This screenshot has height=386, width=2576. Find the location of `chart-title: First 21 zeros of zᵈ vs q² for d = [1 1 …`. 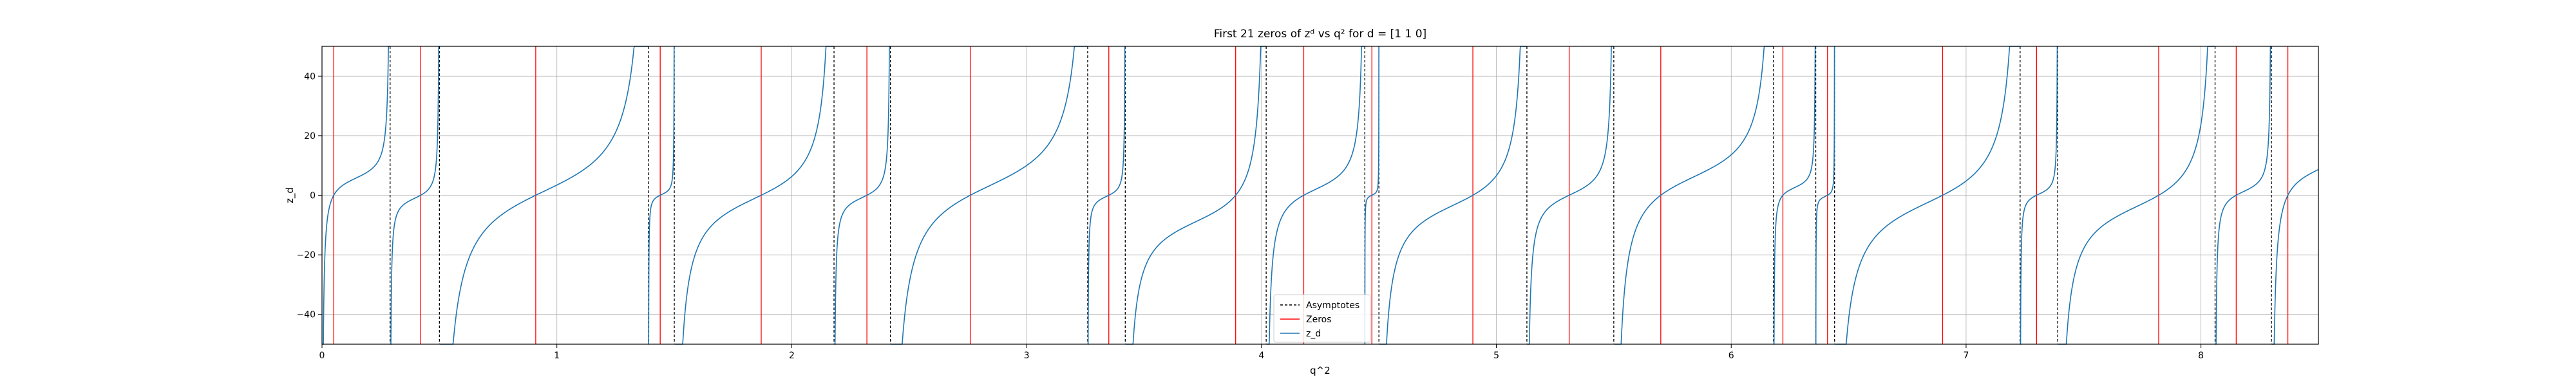

chart-title: First 21 zeros of zᵈ vs q² for d = [1 1 … is located at coordinates (1320, 34).